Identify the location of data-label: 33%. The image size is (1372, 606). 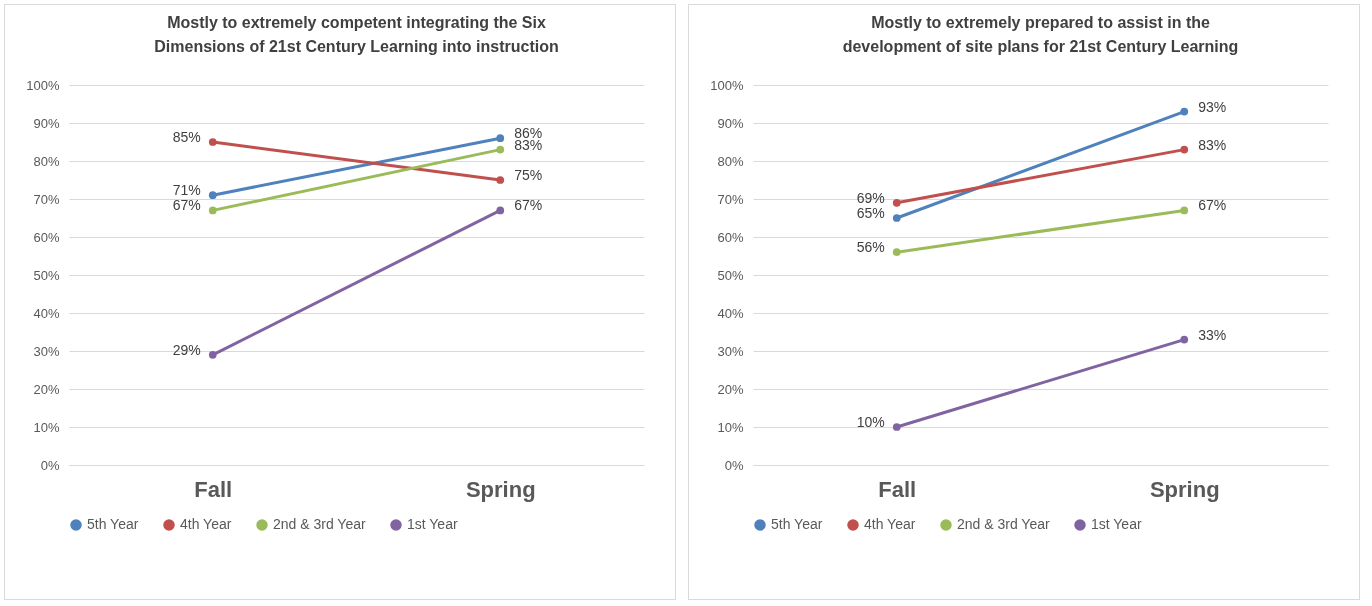
(1212, 334).